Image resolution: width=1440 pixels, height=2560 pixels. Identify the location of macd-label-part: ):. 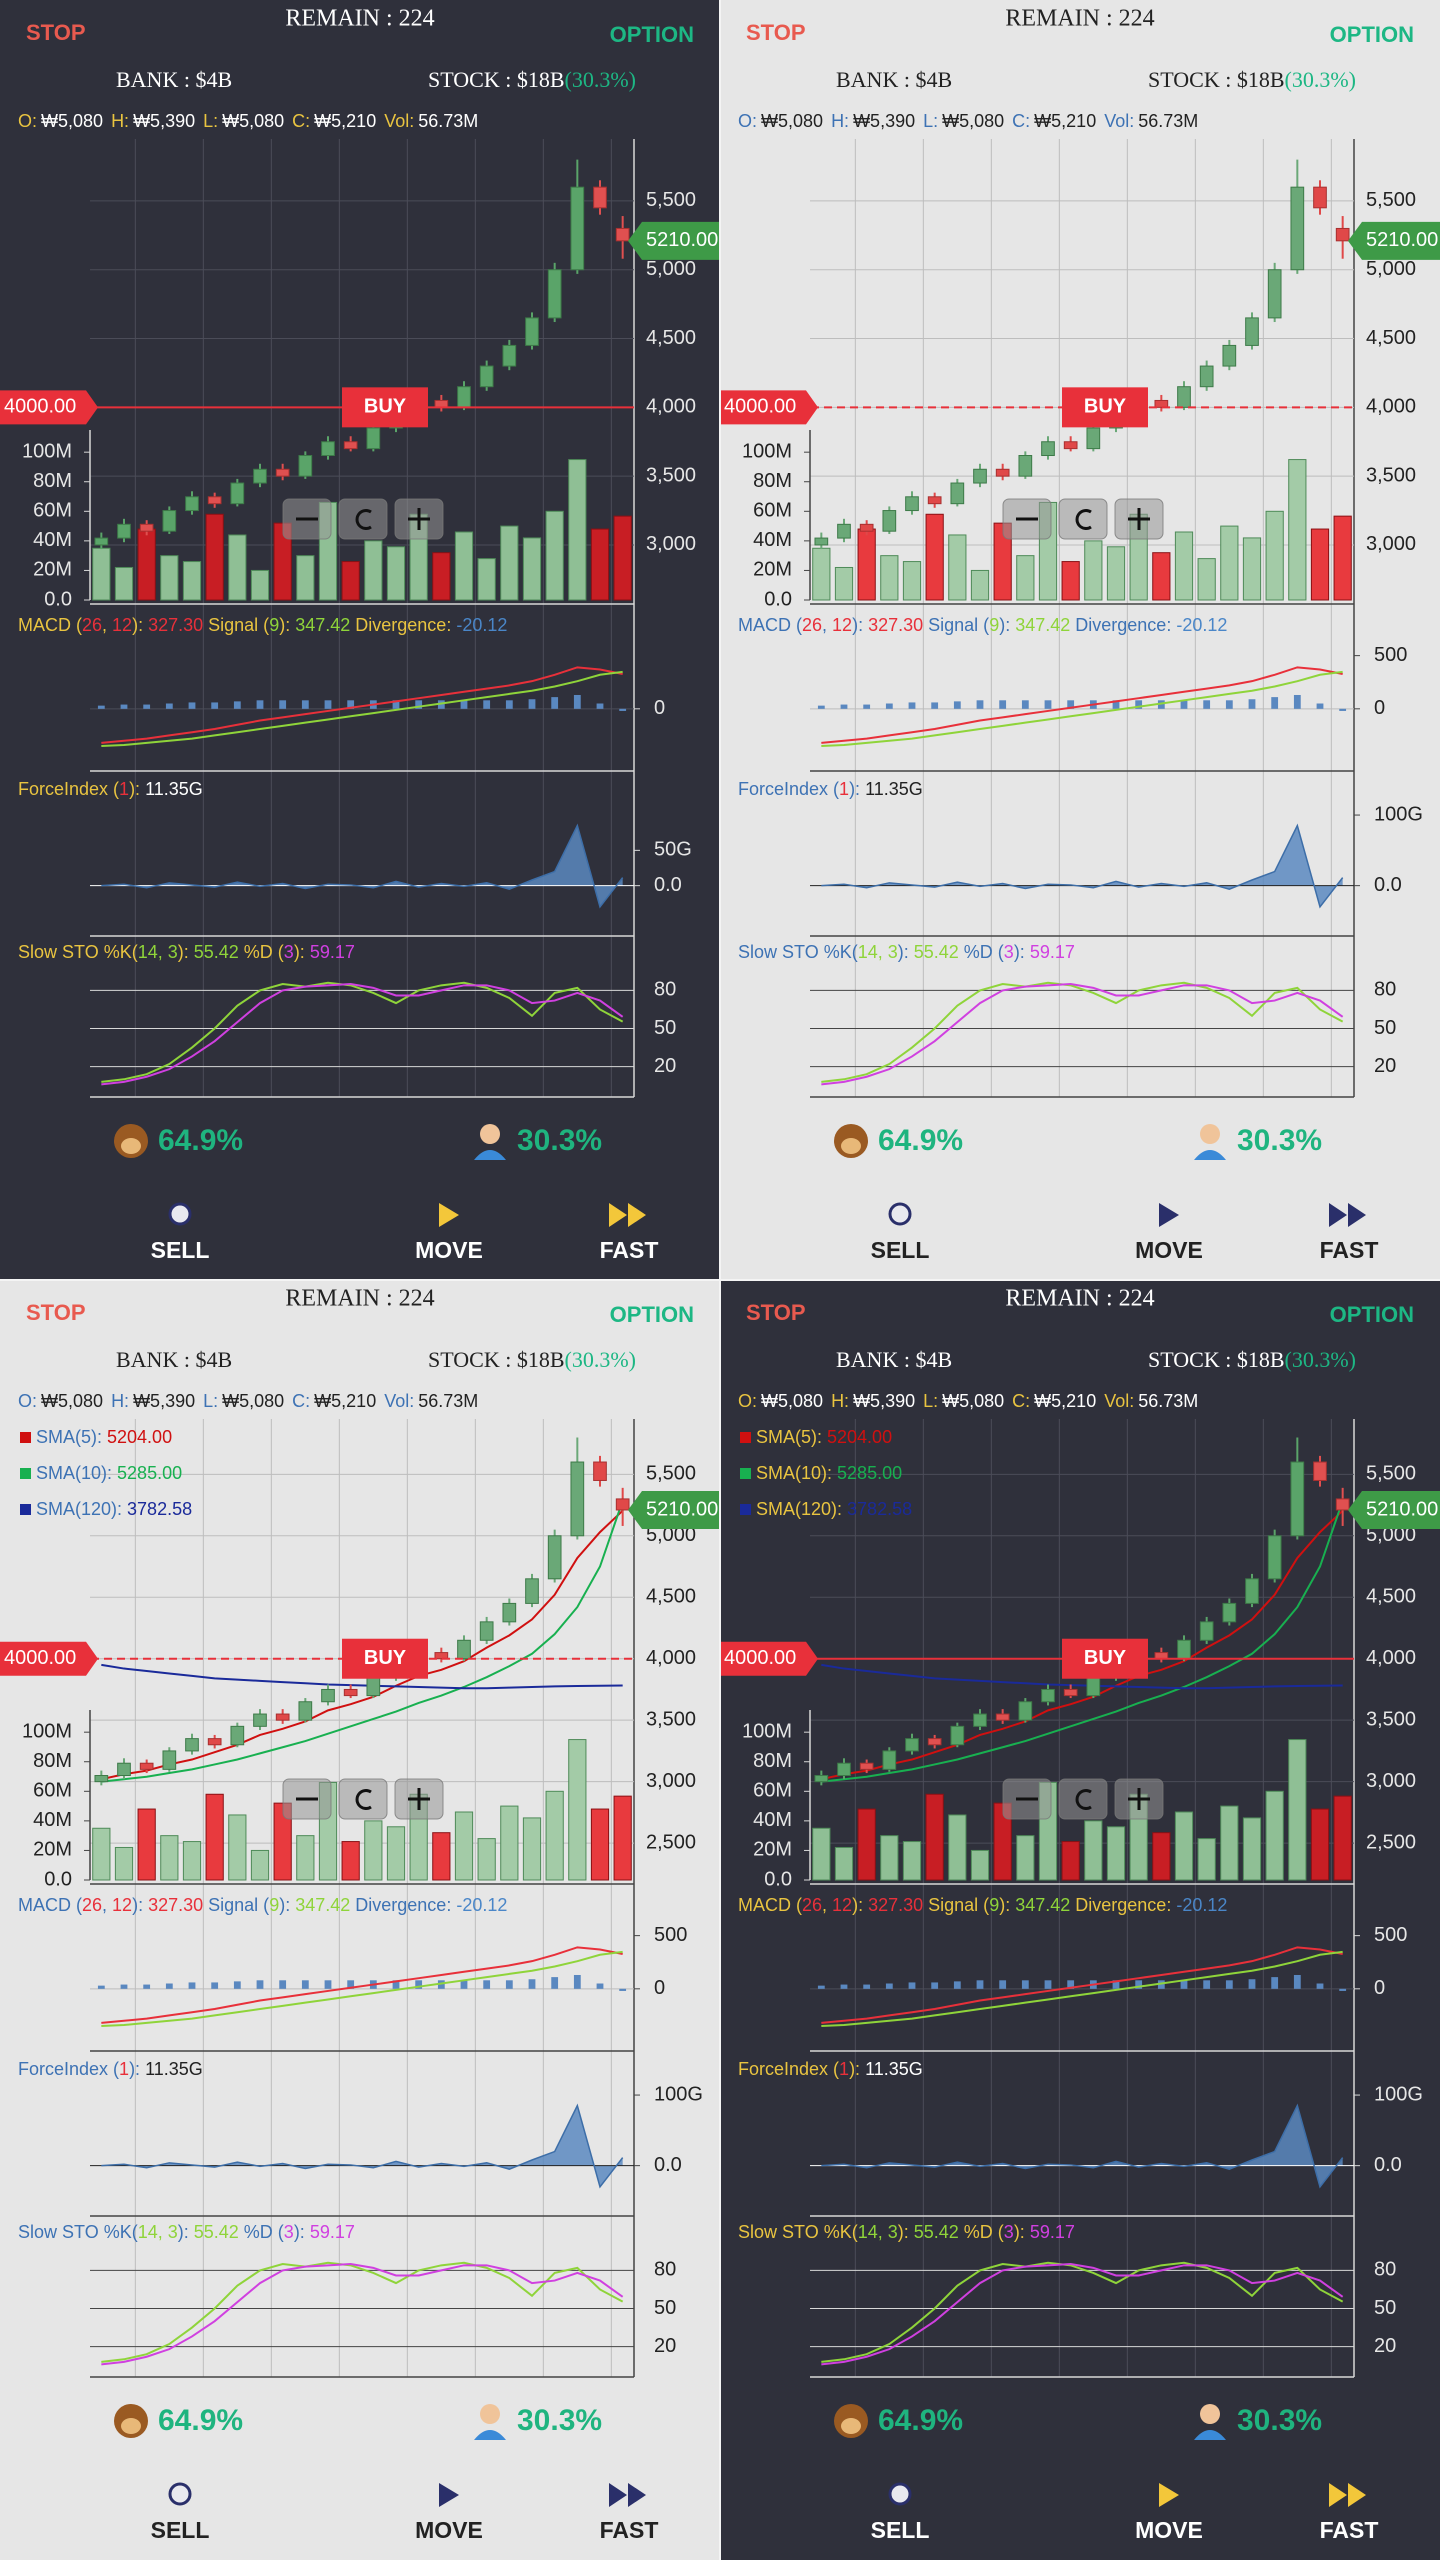
(140, 1905).